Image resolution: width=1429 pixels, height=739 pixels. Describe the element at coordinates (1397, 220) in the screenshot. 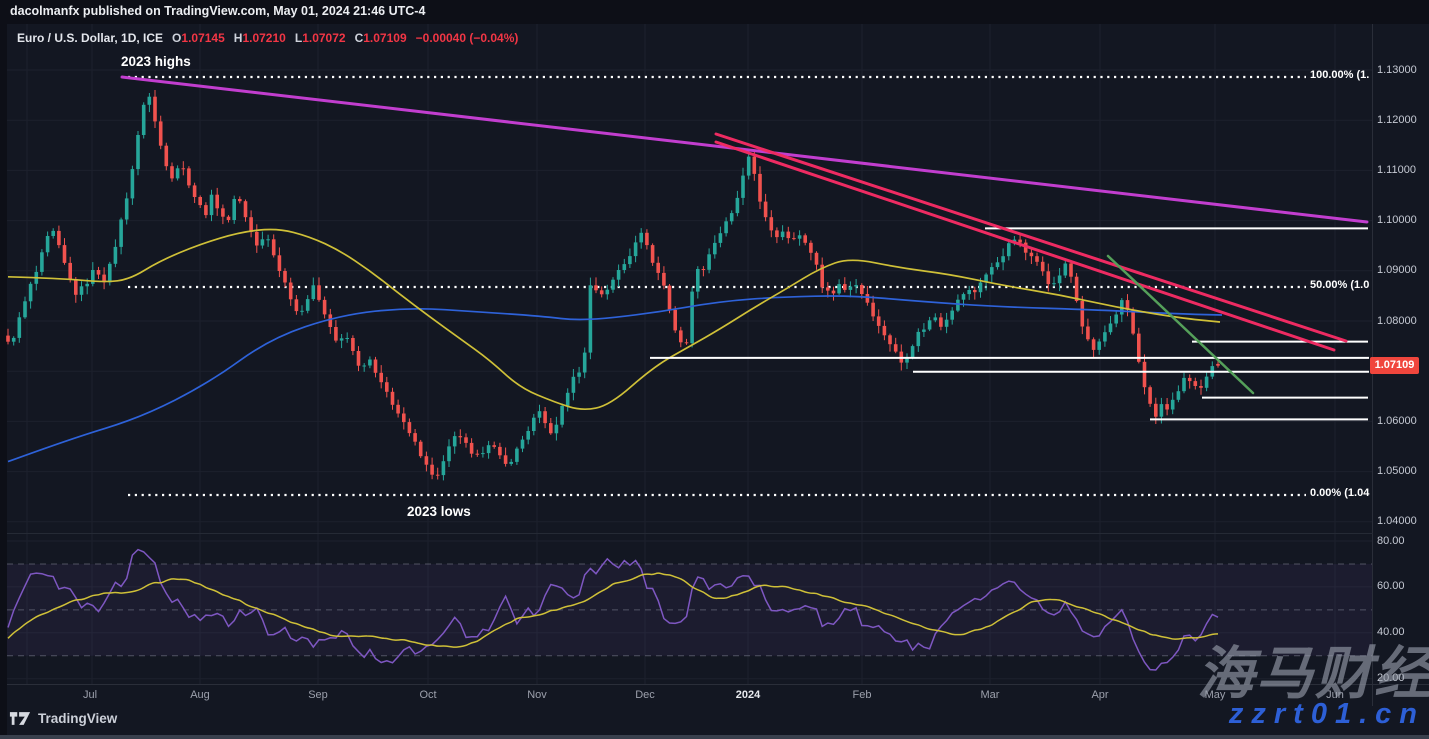

I see `price-axis-label: 1.10000` at that location.